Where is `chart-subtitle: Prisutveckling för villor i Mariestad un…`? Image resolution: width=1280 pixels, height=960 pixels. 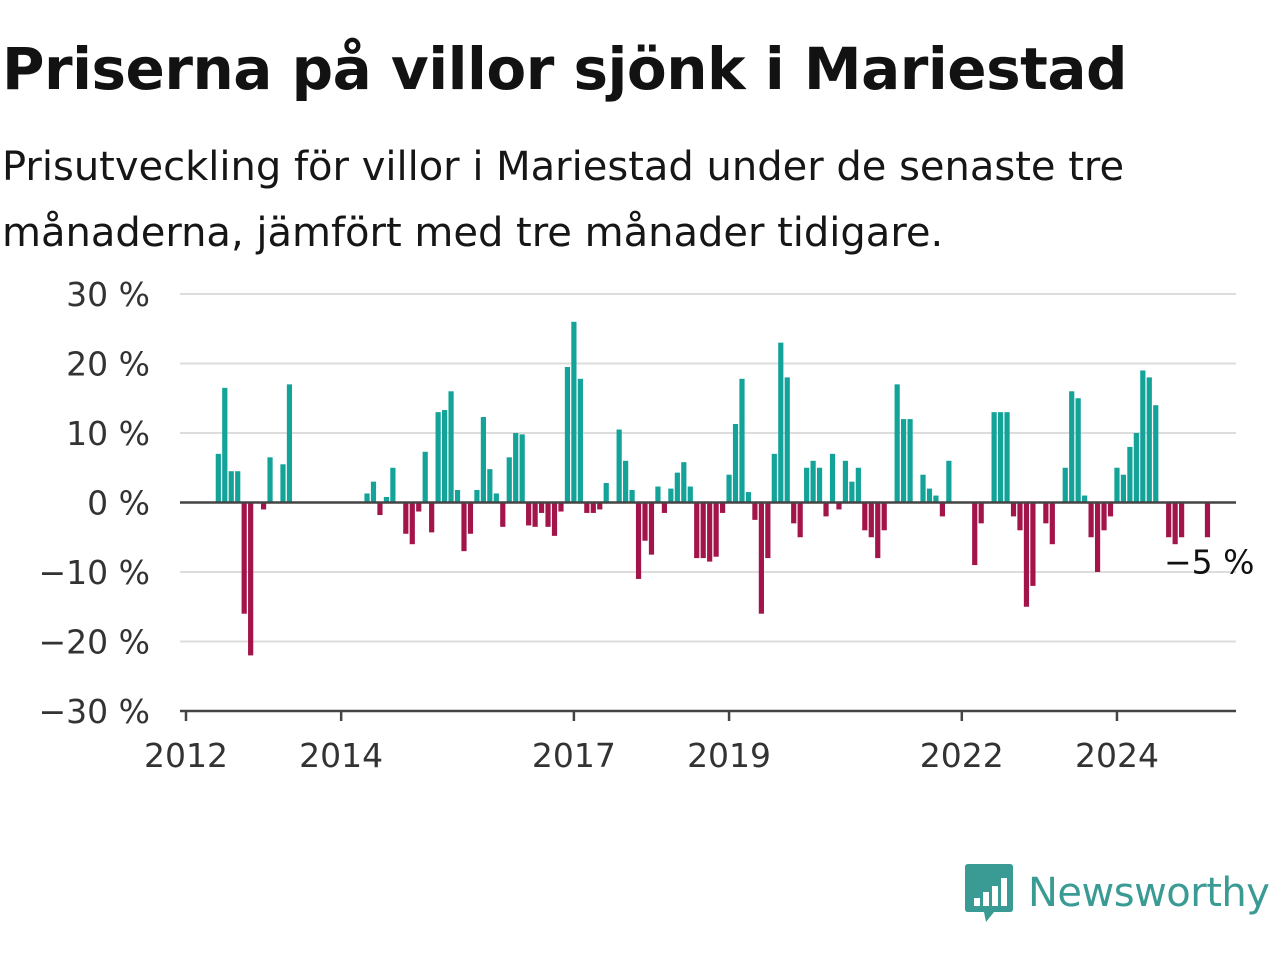
chart-subtitle: Prisutveckling för villor i Mariestad un… is located at coordinates (563, 200).